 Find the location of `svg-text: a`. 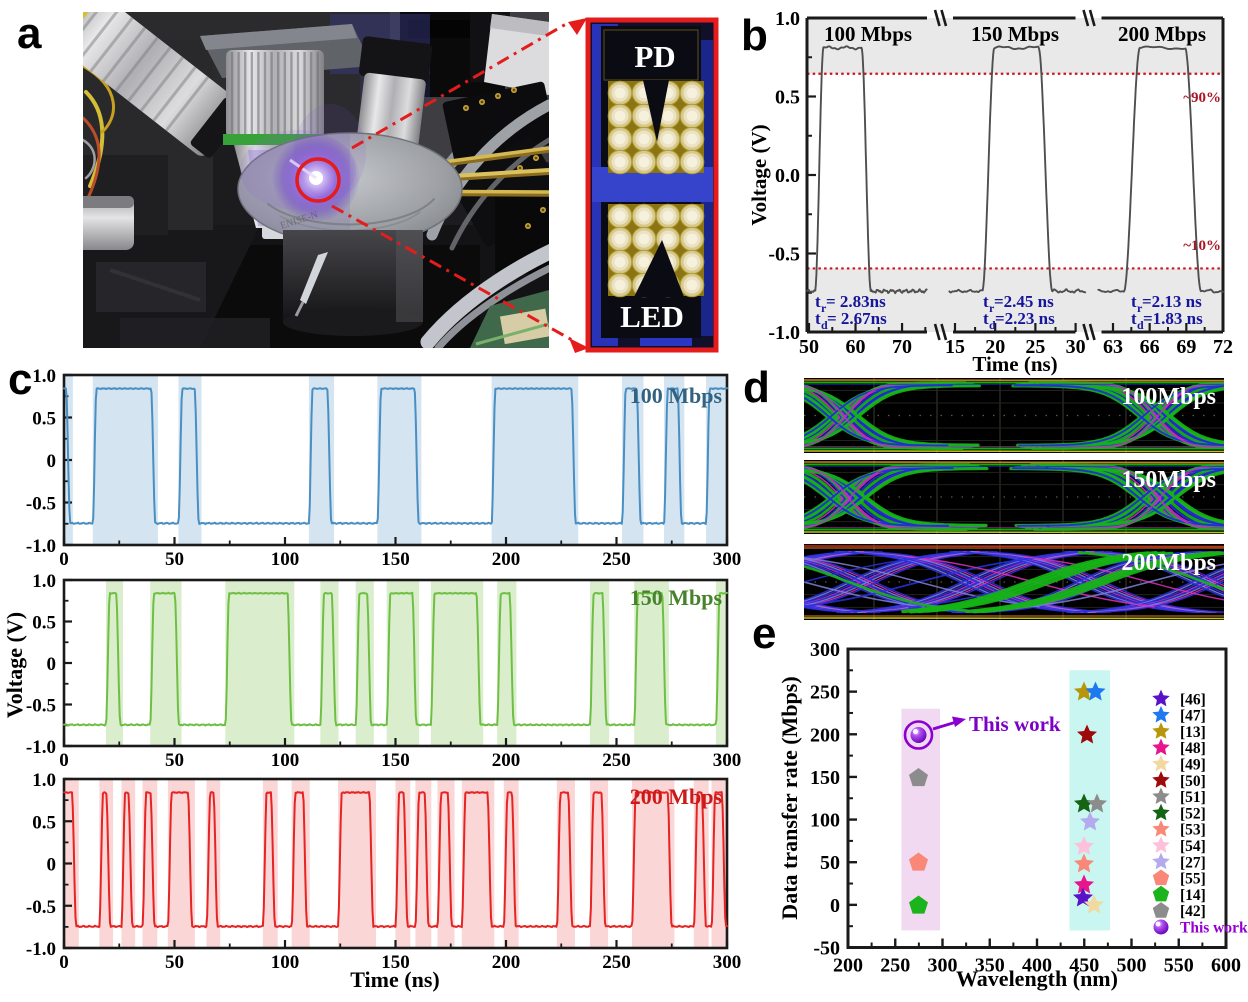

svg-text: a is located at coordinates (29, 33).